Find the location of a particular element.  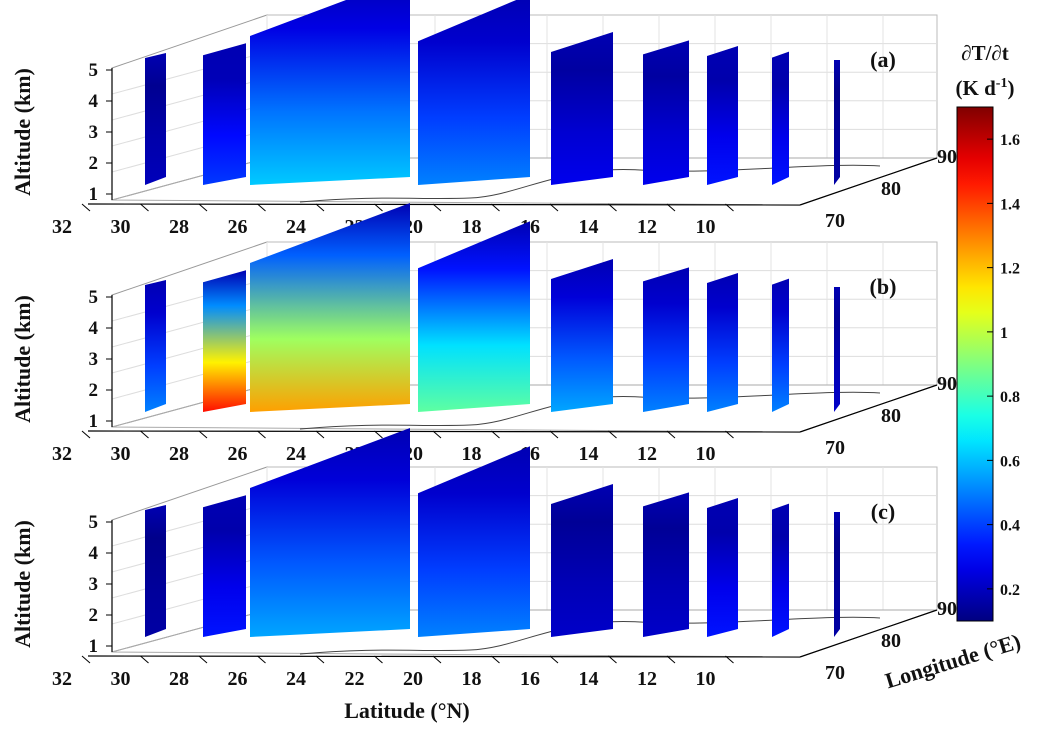

colorbar-tick-label: 0.4 is located at coordinates (1010, 526).